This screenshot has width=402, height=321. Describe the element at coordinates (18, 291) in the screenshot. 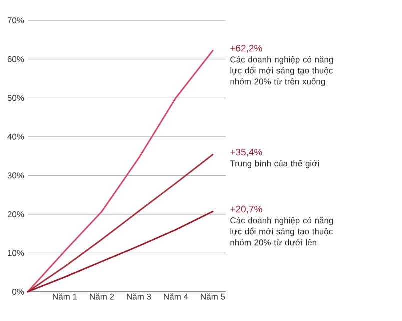

I see `y-tick-label: 0%` at that location.